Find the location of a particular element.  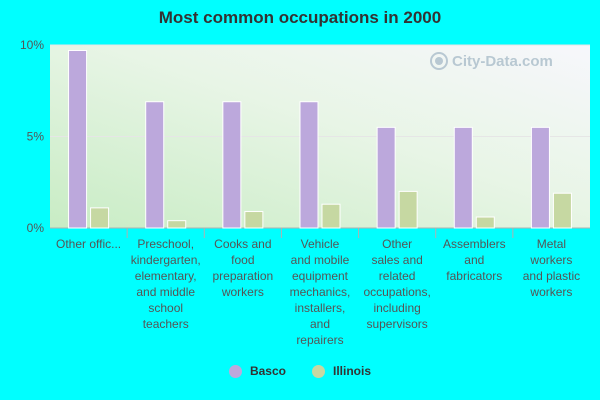

legend-label-illinois: Illinois is located at coordinates (352, 371).